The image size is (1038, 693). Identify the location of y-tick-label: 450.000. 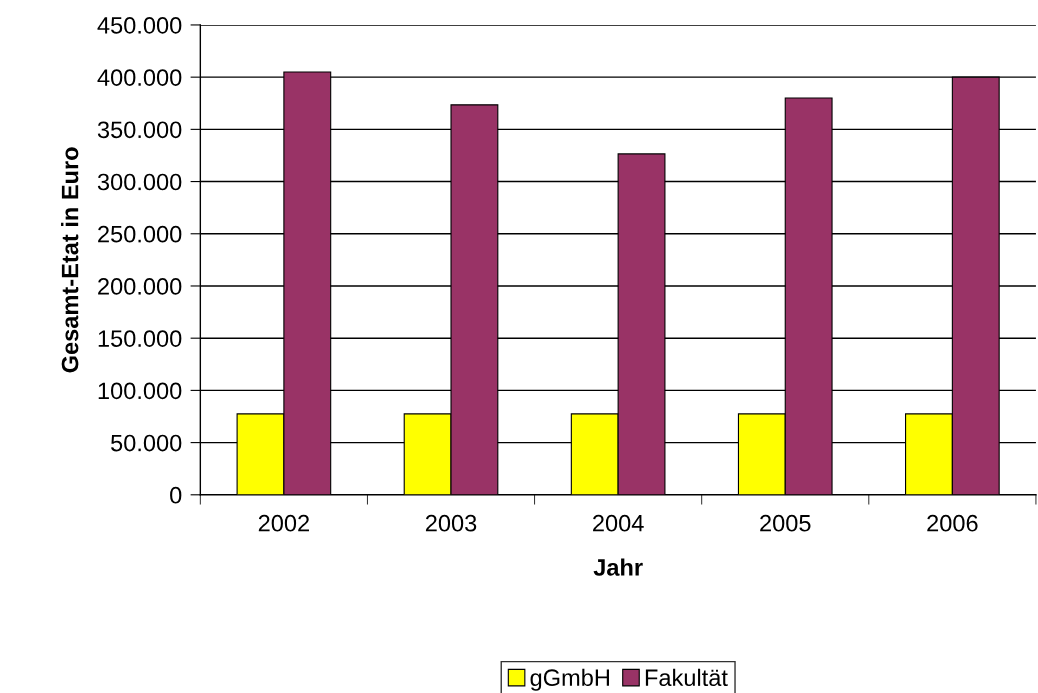
(139, 25).